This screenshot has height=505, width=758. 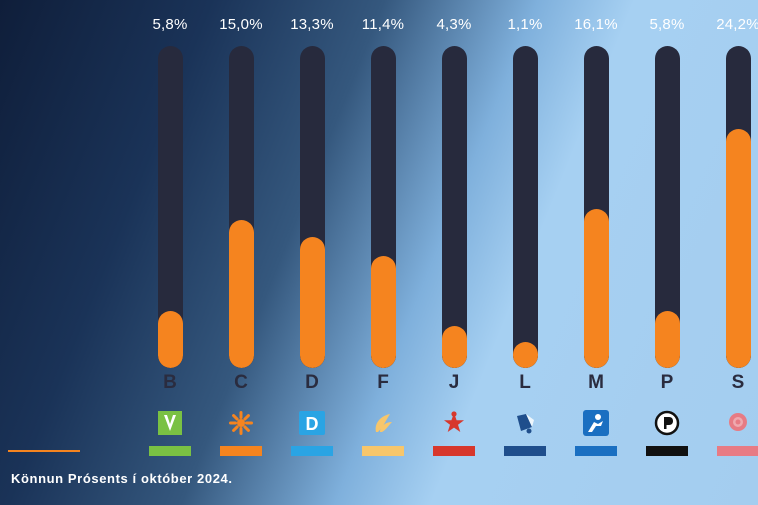 I want to click on bar-track-p, so click(x=667, y=207).